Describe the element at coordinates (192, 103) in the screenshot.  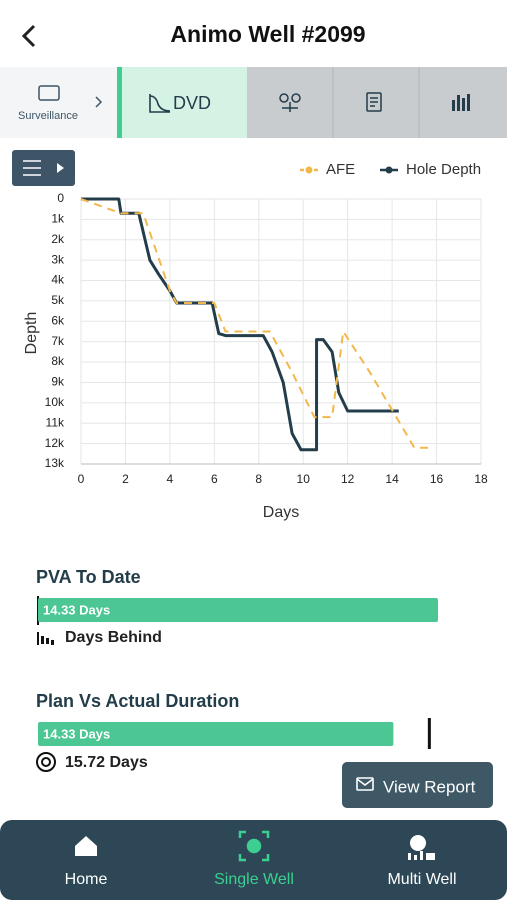
I see `tab-label: DVD` at that location.